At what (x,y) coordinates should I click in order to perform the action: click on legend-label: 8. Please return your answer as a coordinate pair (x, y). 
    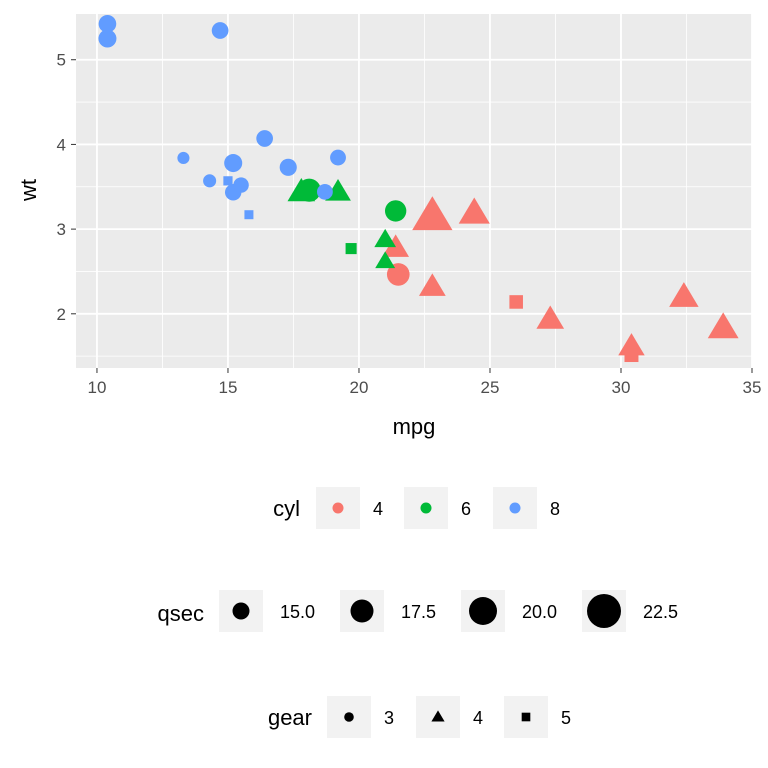
    Looking at the image, I should click on (555, 509).